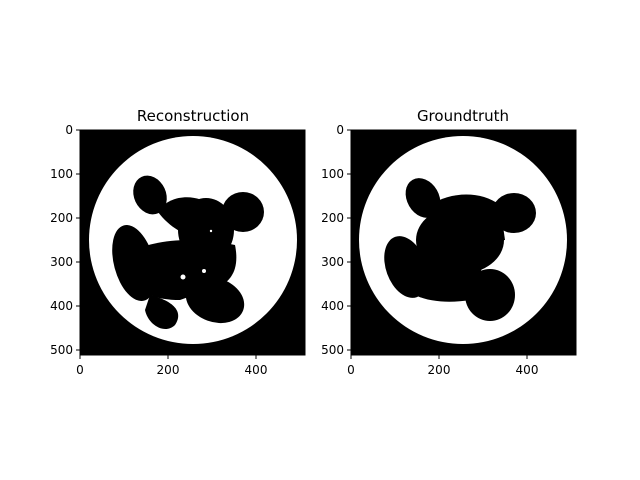 This screenshot has width=640, height=480. Describe the element at coordinates (193, 116) in the screenshot. I see `panel-title-reconstruction: Reconstruction` at that location.